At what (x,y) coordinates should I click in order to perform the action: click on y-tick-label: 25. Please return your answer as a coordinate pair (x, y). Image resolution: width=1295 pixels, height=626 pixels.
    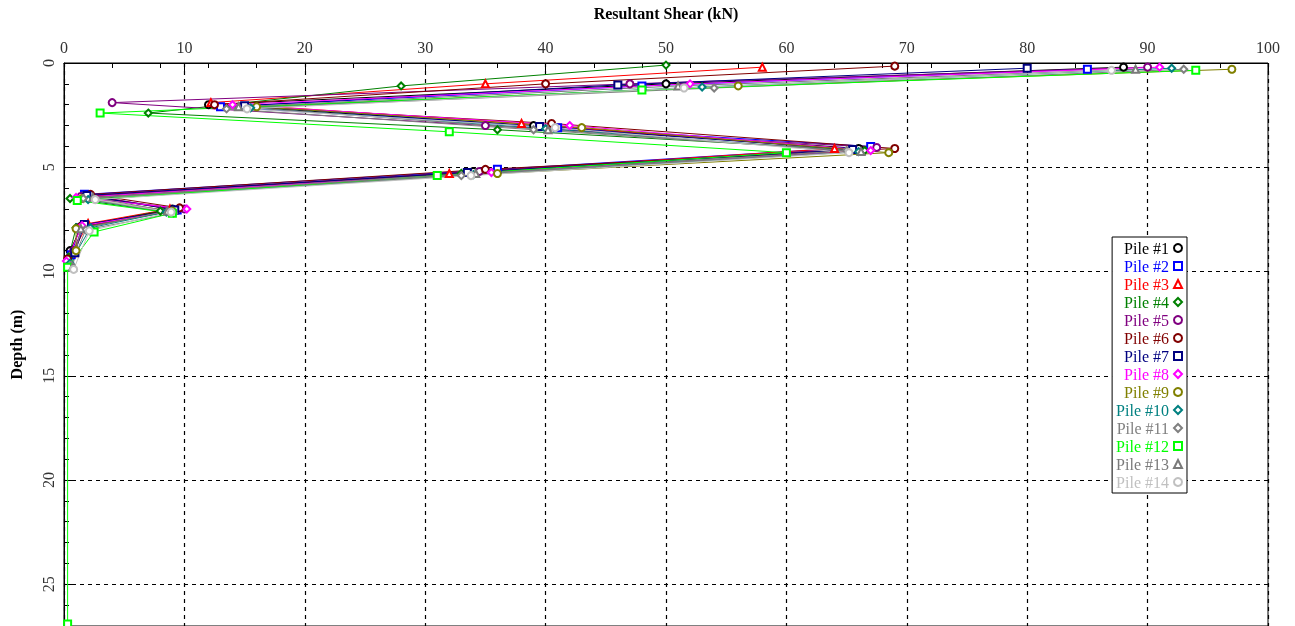
    Looking at the image, I should click on (48, 584).